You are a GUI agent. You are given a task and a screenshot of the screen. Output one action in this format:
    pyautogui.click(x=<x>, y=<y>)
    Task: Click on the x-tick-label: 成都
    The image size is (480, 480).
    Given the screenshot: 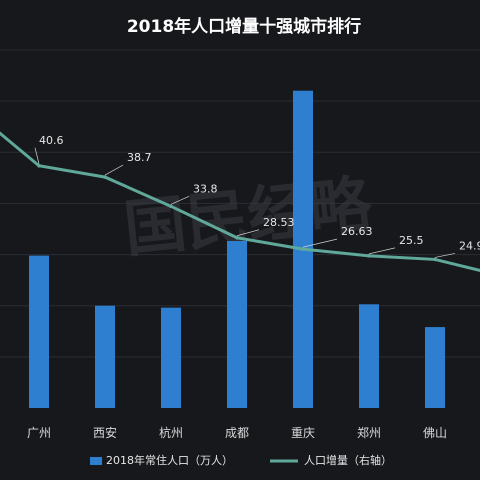 What is the action you would take?
    pyautogui.click(x=237, y=433)
    